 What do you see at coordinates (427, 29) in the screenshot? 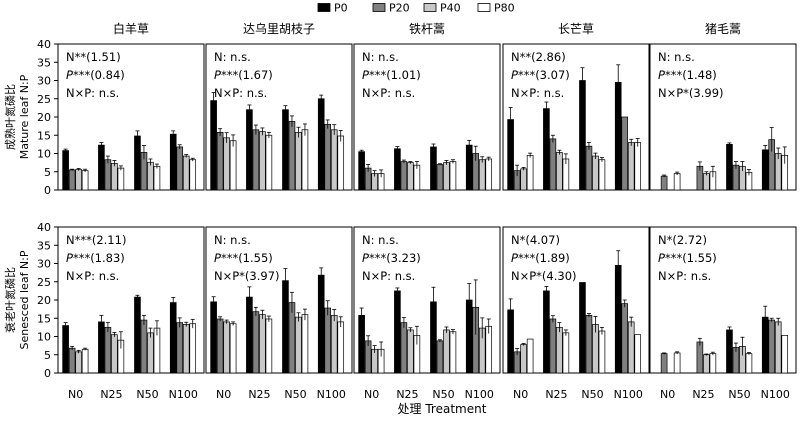
I see `species-title: 铁杆蒿` at bounding box center [427, 29].